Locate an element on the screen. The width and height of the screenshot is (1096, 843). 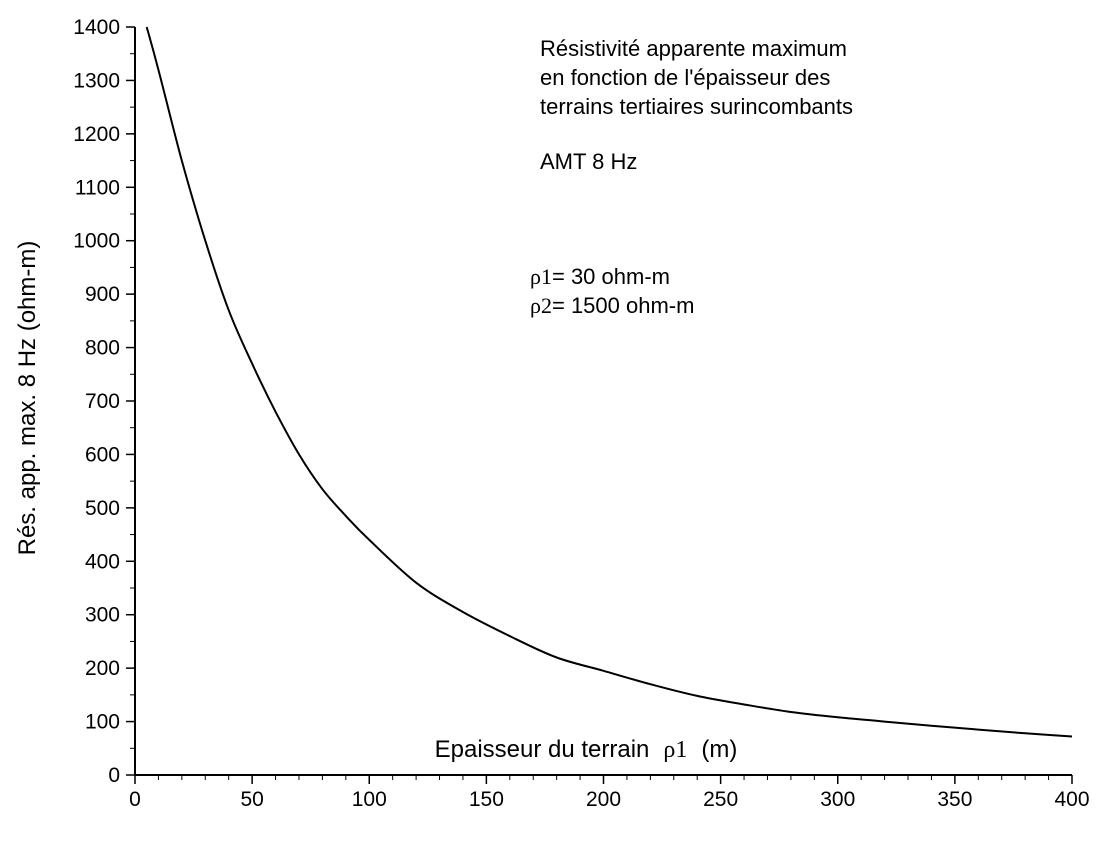
x-axis-title: Epaisseur du terrain ρ1 (m) is located at coordinates (586, 749).